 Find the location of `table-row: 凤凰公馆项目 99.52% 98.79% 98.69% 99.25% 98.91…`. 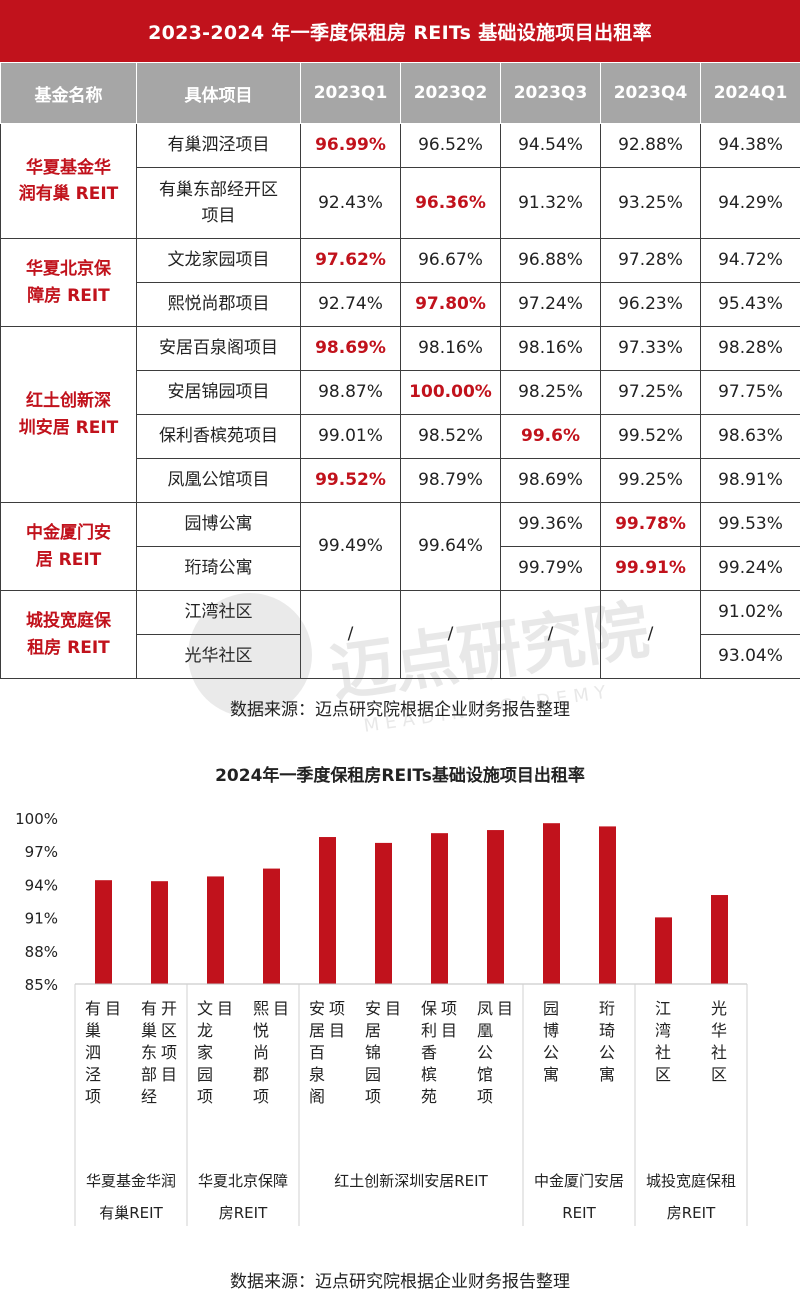

table-row: 凤凰公馆项目 99.52% 98.79% 98.69% 99.25% 98.91… is located at coordinates (400, 480).